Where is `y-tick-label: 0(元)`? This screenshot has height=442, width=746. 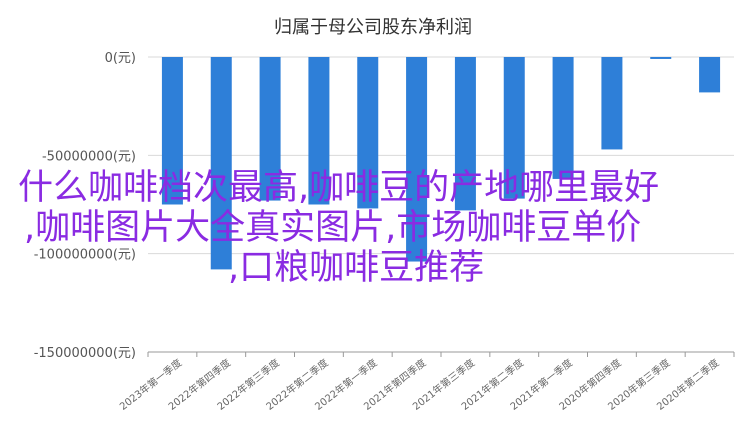 y-tick-label: 0(元) is located at coordinates (120, 58).